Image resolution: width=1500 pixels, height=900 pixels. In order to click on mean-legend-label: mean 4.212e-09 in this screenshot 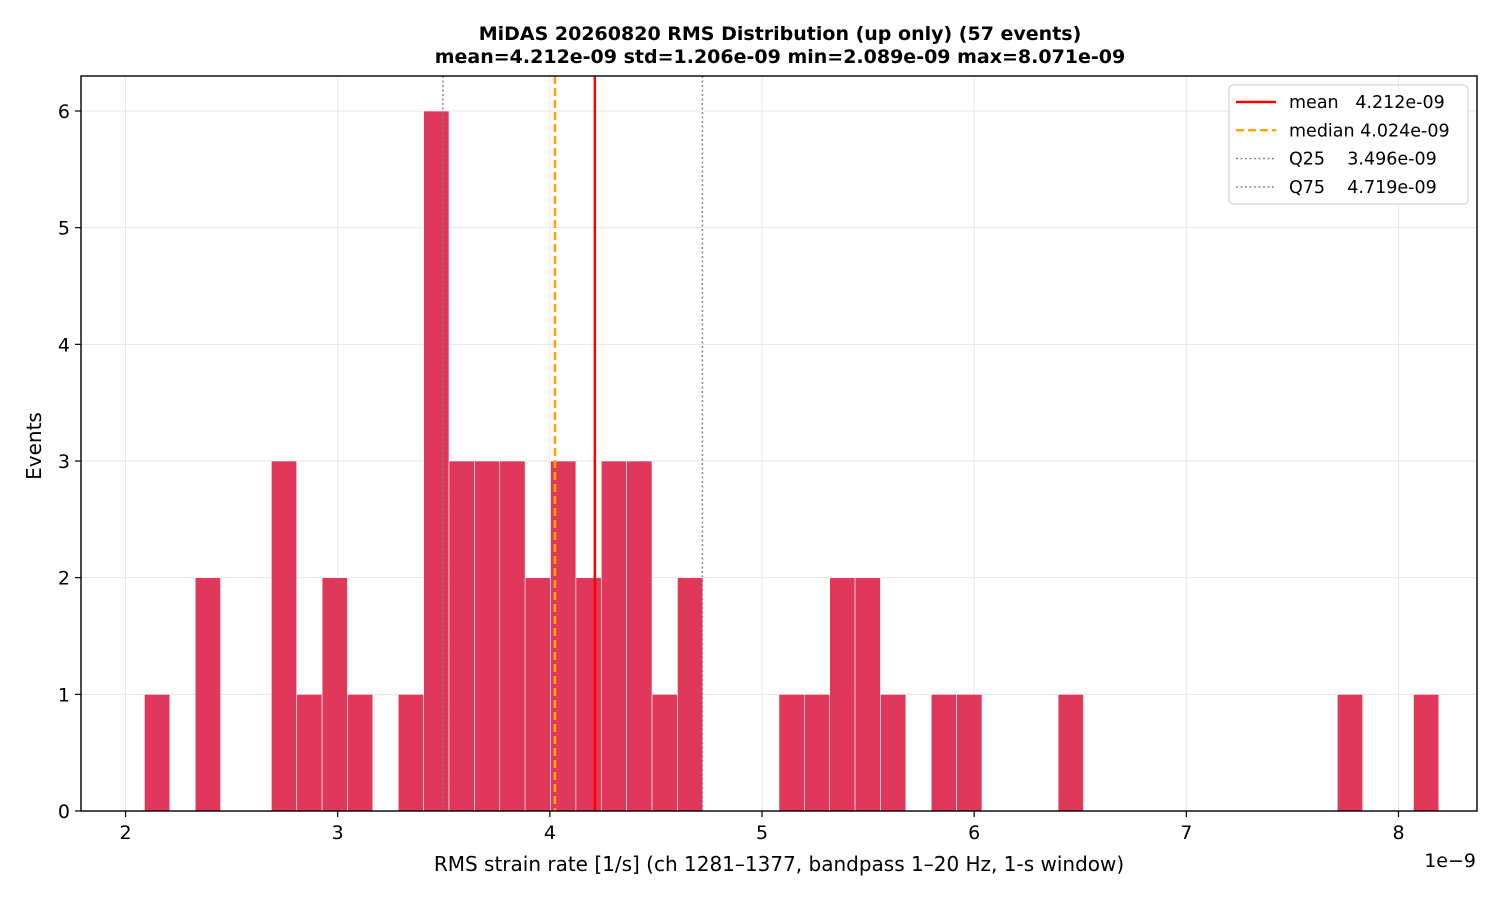, I will do `click(1367, 103)`.